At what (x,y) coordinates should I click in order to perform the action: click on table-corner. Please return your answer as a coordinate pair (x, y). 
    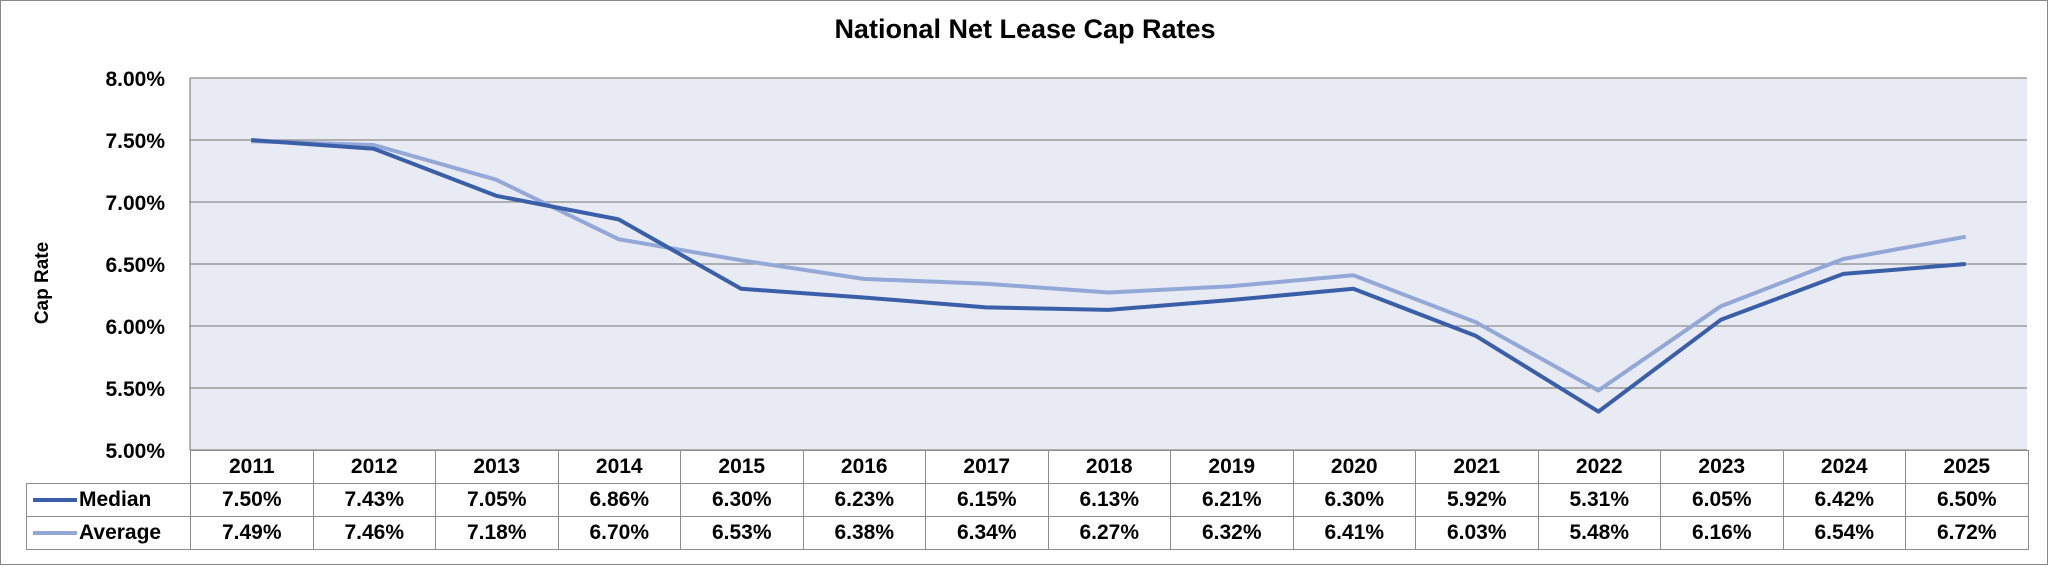
    Looking at the image, I should click on (108, 467).